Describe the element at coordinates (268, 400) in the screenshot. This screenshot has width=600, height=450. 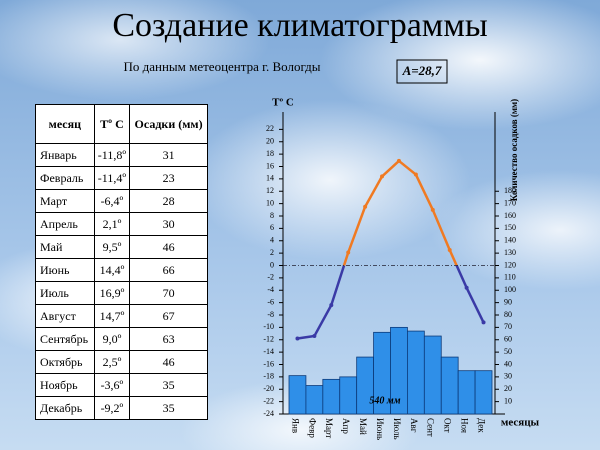
I see `y-tick-label: -22` at that location.